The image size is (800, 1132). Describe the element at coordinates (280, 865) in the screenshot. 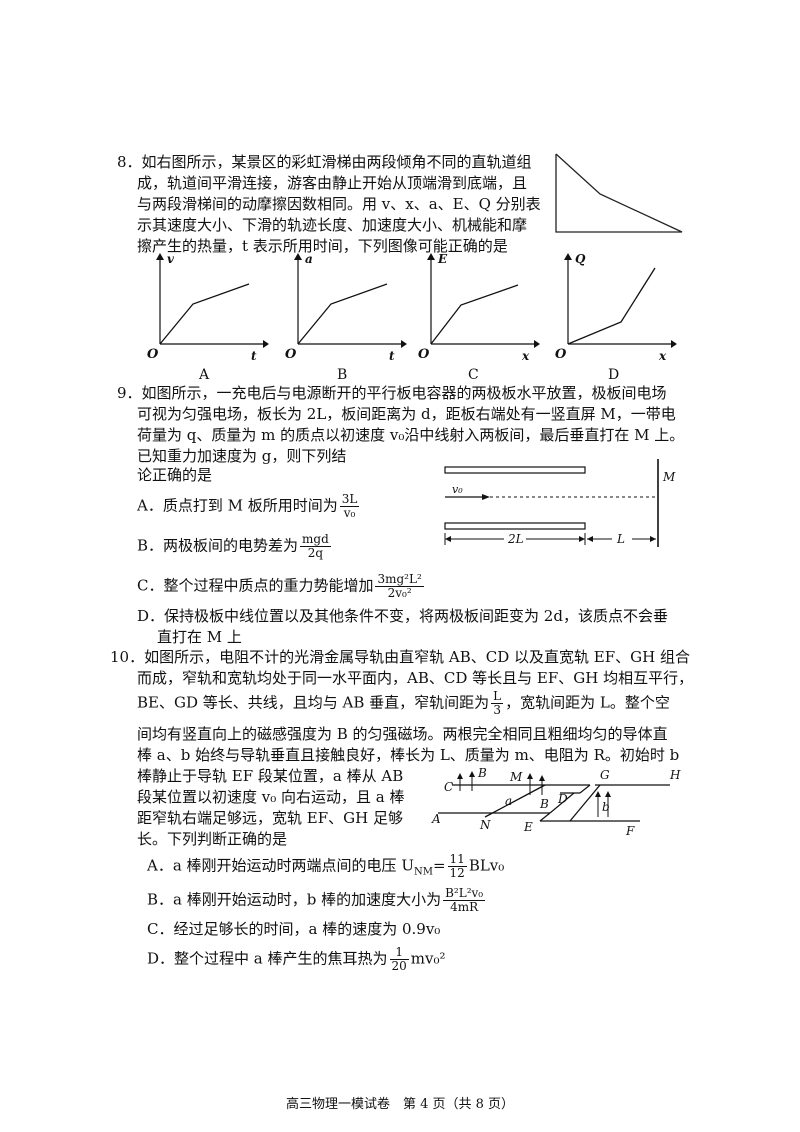

I see `q10-option-a-text: A．a 棒刚开始运动时两端点间的电压 U` at that location.